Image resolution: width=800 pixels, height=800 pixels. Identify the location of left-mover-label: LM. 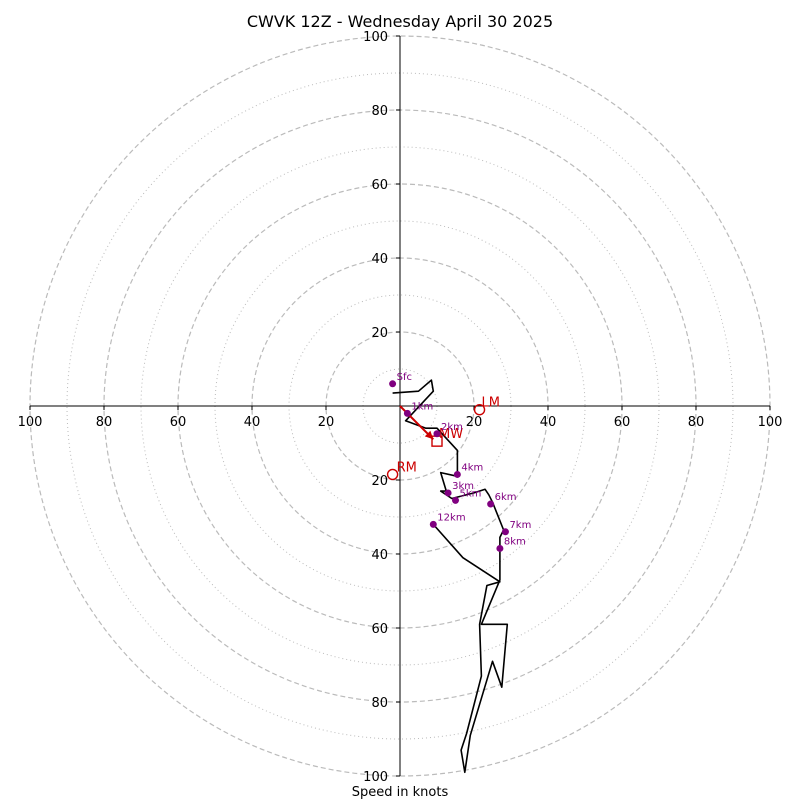
(491, 403).